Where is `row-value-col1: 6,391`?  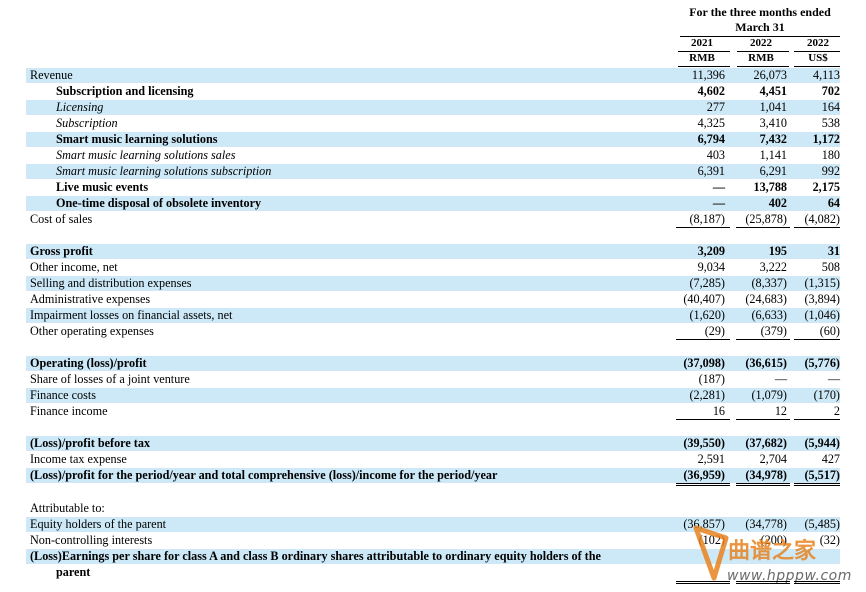 row-value-col1: 6,391 is located at coordinates (711, 171).